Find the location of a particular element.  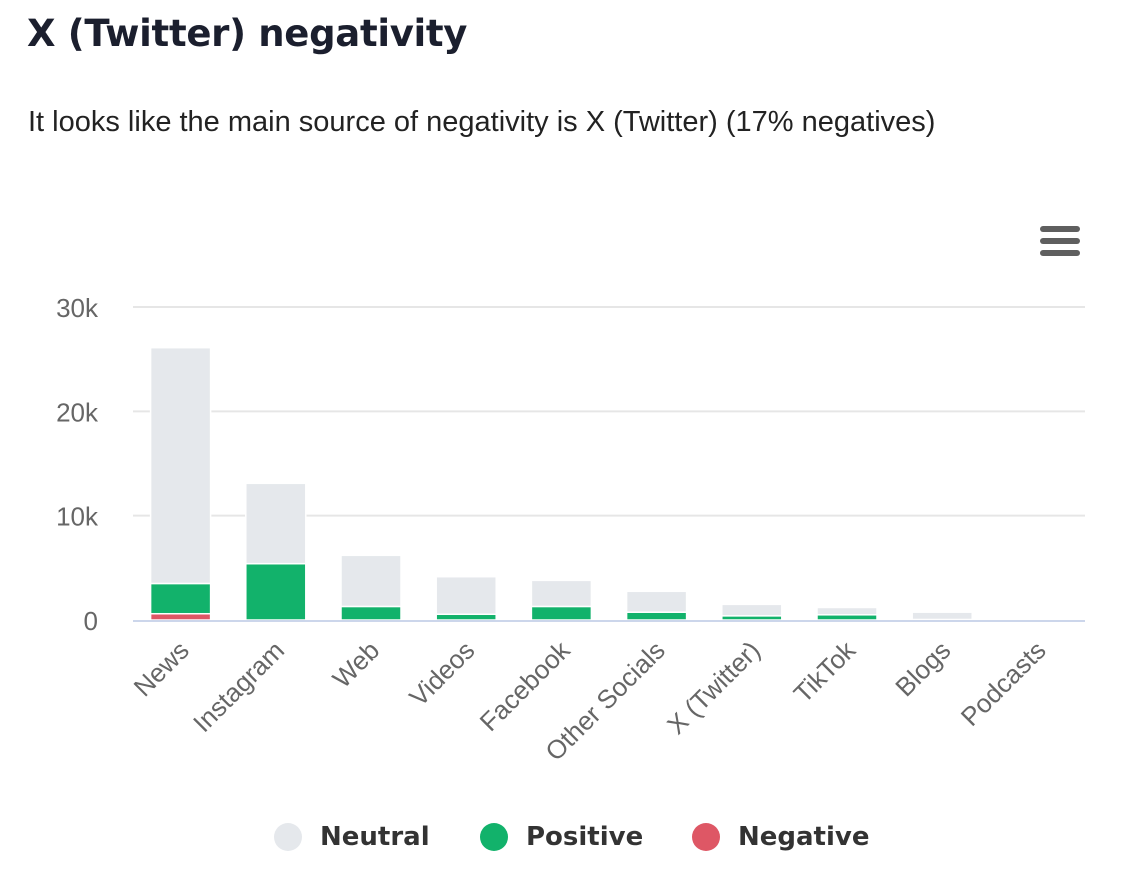

x-tick-label: Blogs is located at coordinates (922, 668).